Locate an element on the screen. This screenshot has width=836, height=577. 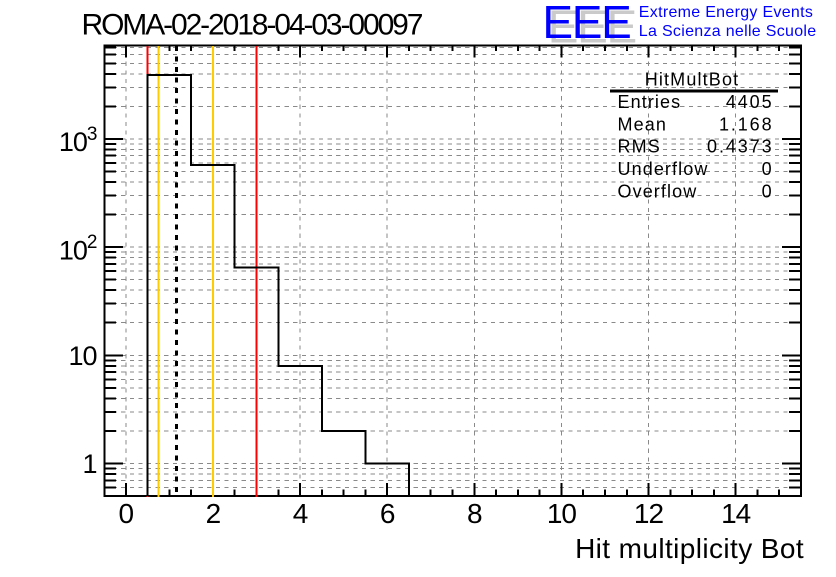
svg-text: HitMultBot is located at coordinates (692, 79).